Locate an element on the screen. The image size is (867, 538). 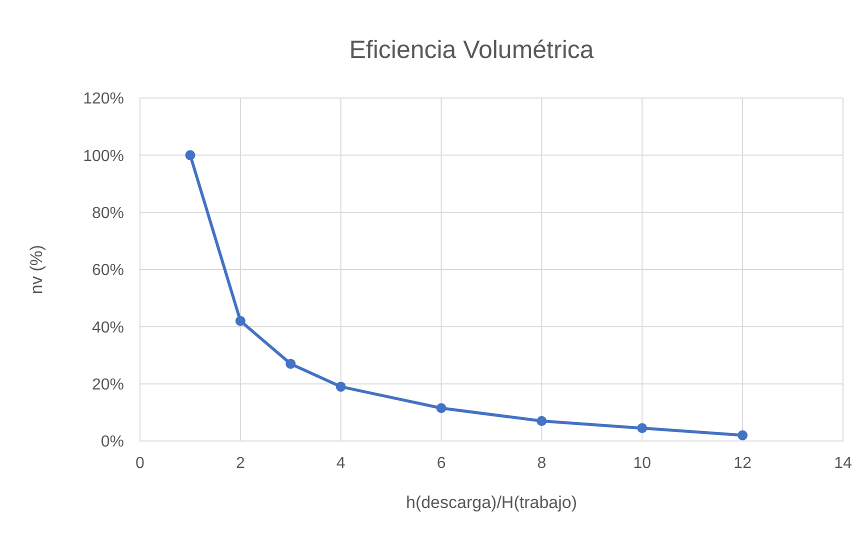
x-tick-label: 4 is located at coordinates (341, 463).